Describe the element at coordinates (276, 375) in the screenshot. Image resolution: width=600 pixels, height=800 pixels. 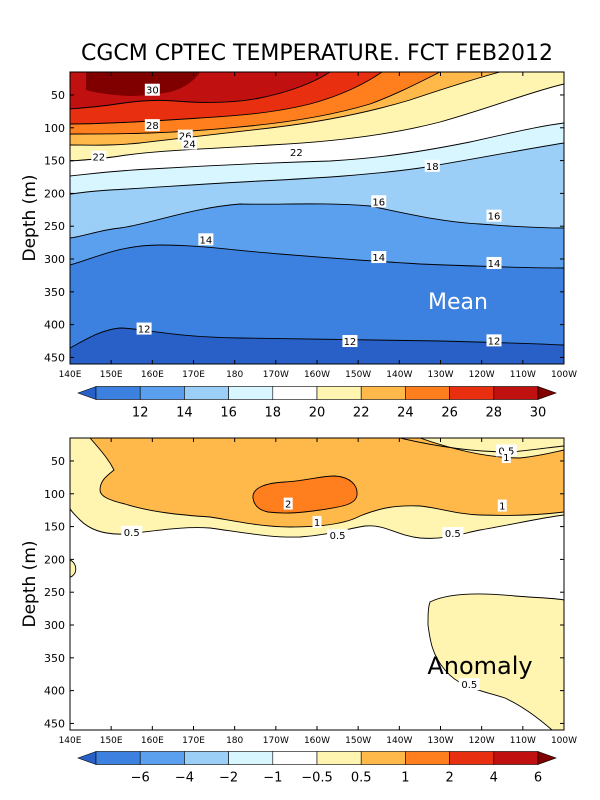
I see `mean-x-tick-label: 170W` at that location.